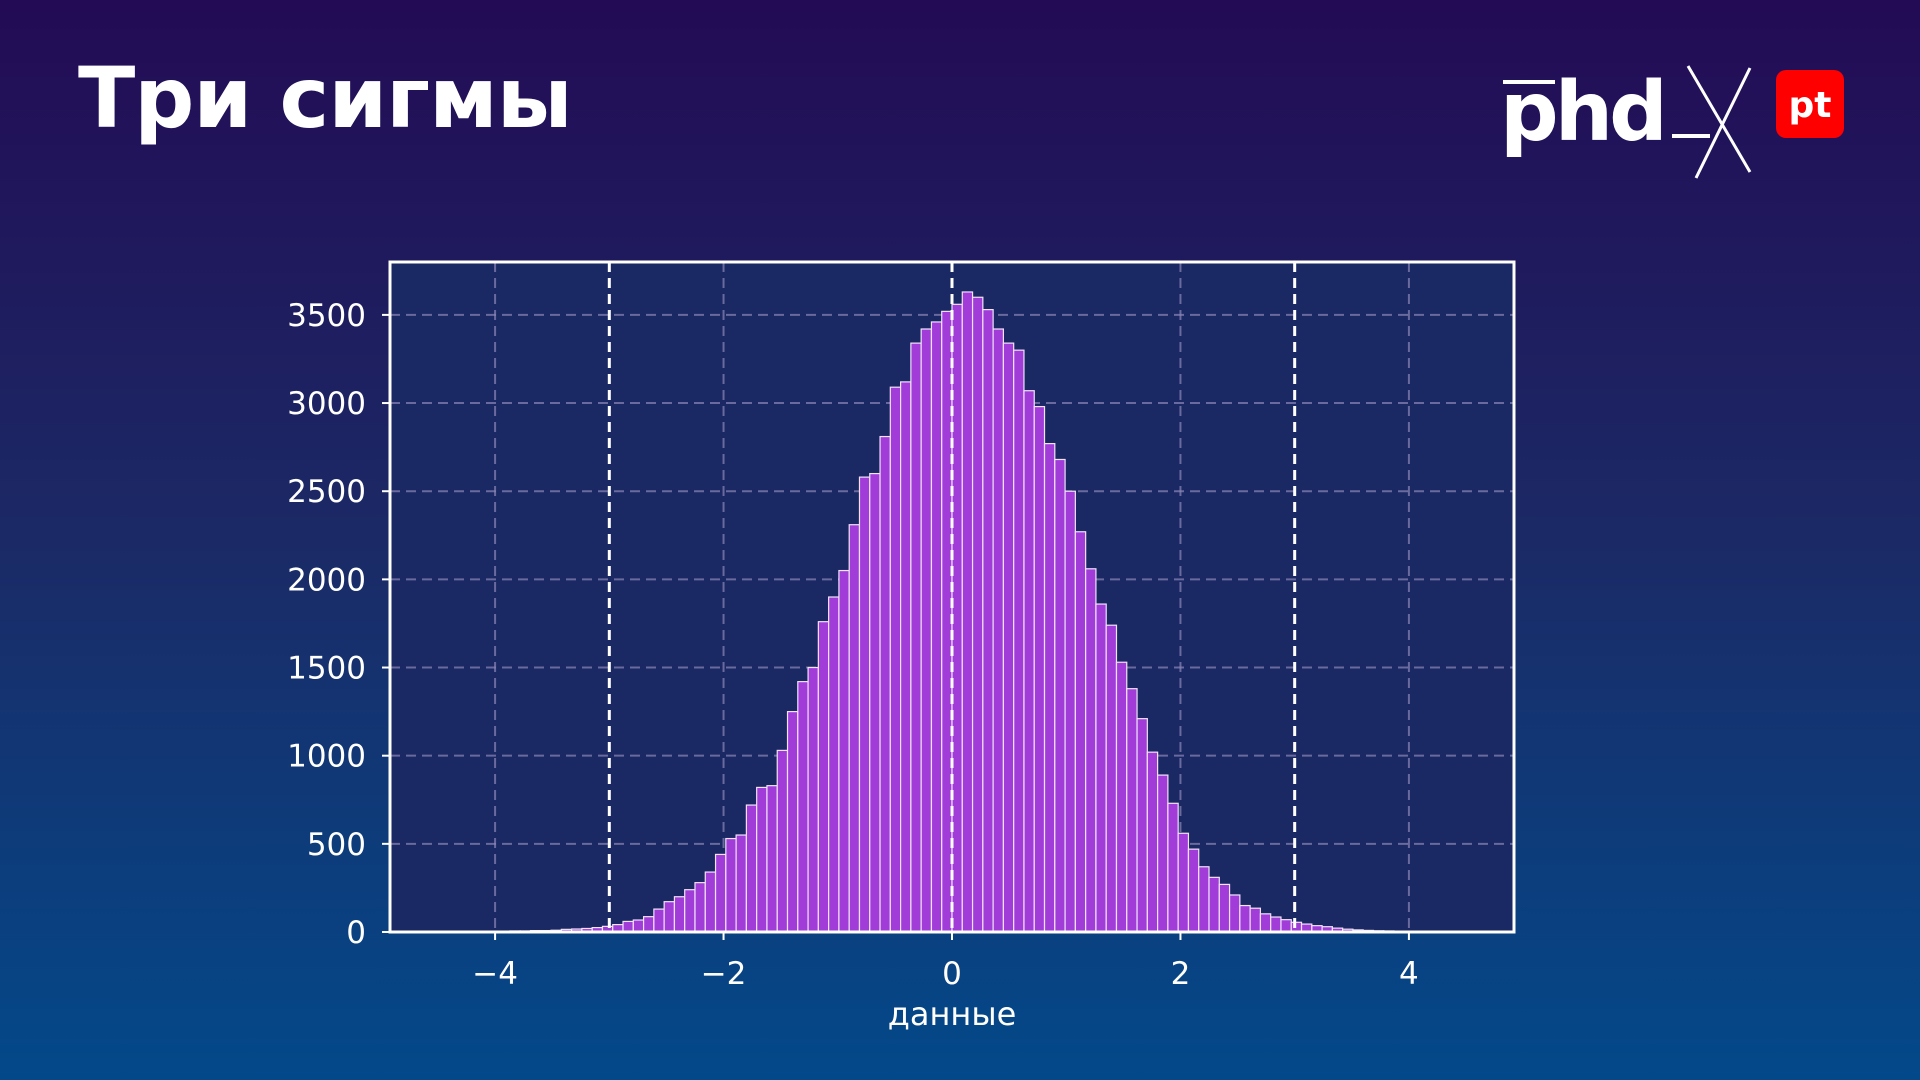 This screenshot has width=1920, height=1080. I want to click on logo-text-pt: pt, so click(1810, 105).